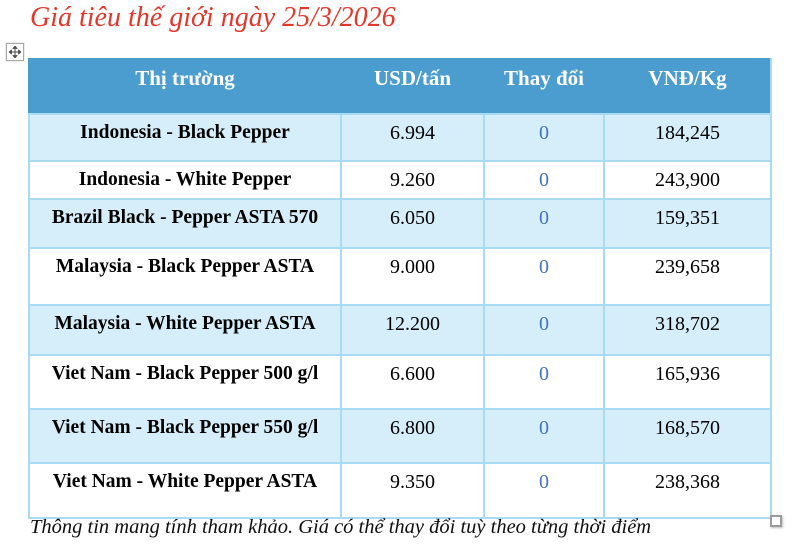 The image size is (800, 557). I want to click on table-row: Indonesia - Black Pepper 6.994 0 184,245, so click(400, 137).